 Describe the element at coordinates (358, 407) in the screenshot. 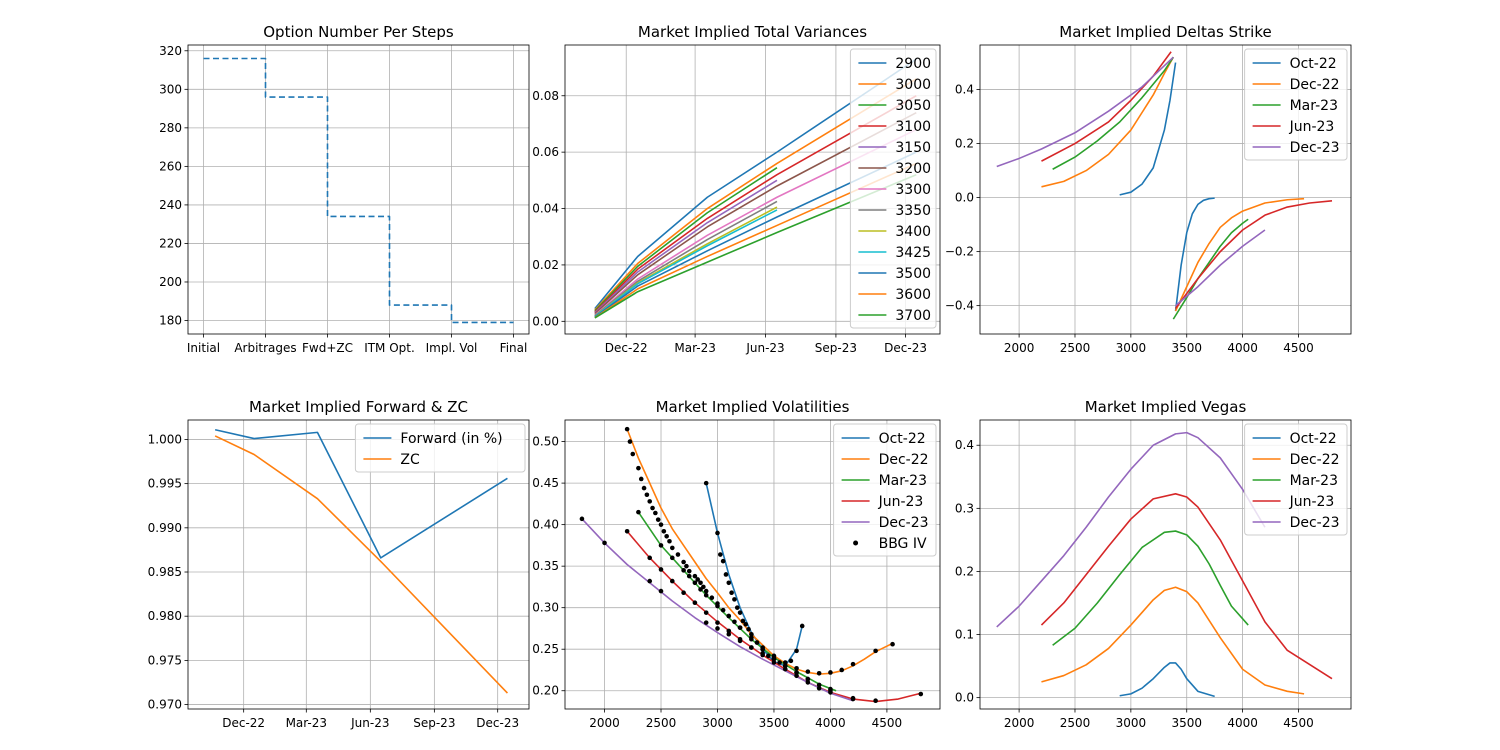

I see `chart-title: Market Implied Forward & ZC` at that location.